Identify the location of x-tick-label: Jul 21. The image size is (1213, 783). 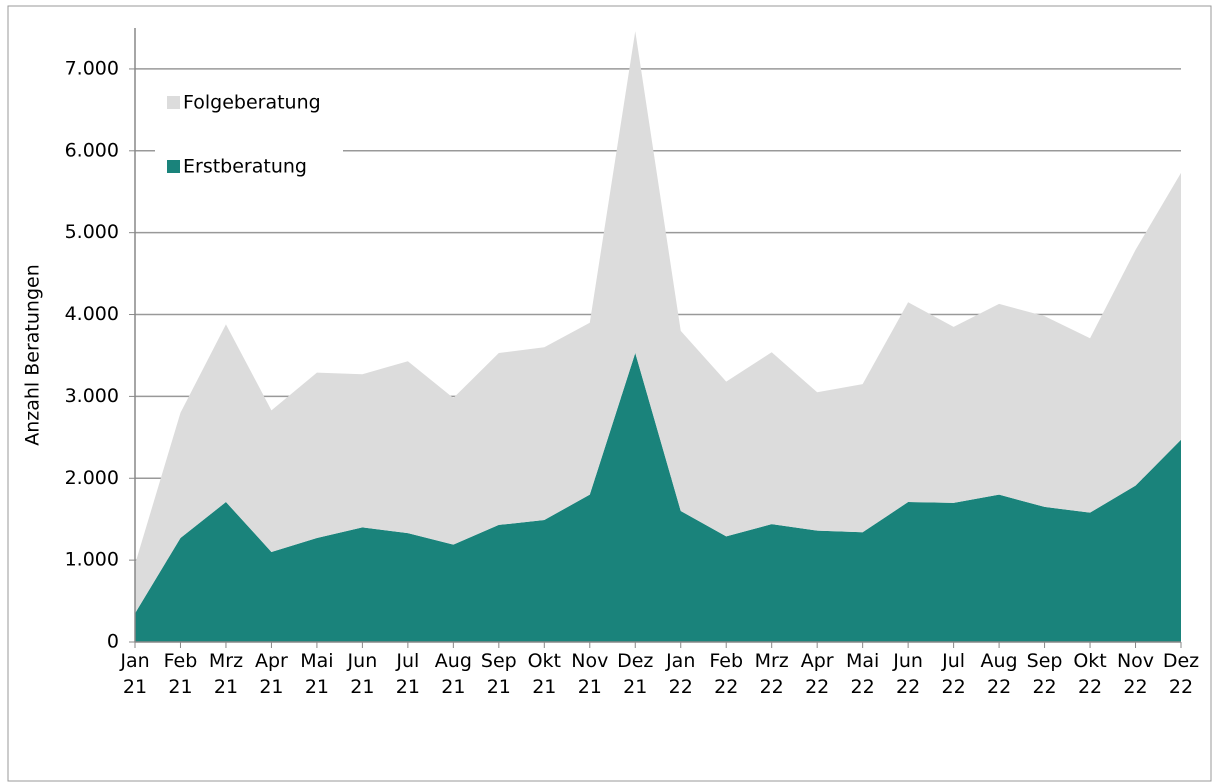
(407, 674).